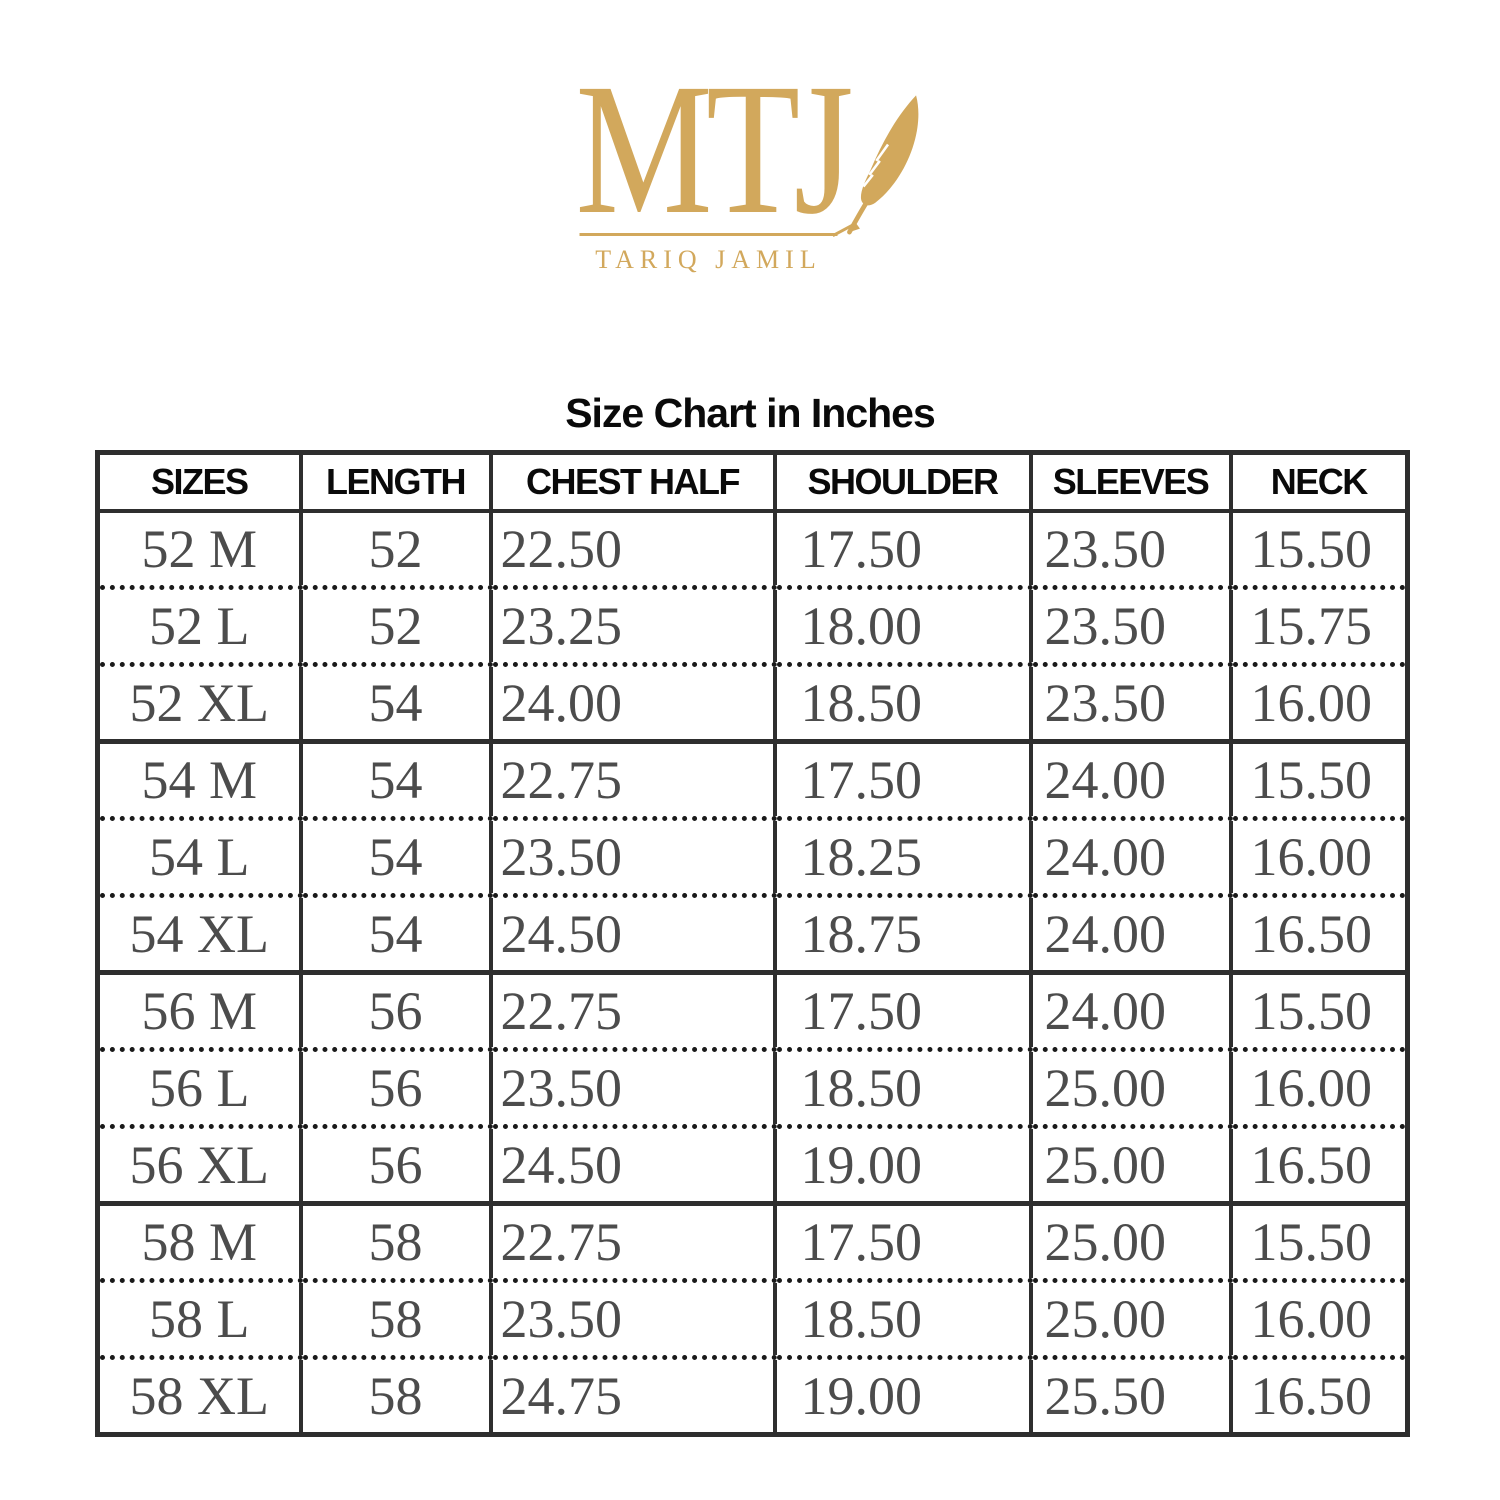 This screenshot has height=1500, width=1500. I want to click on table-row: 52 XL 54 24.00 18.50 23.50 16.00, so click(752, 702).